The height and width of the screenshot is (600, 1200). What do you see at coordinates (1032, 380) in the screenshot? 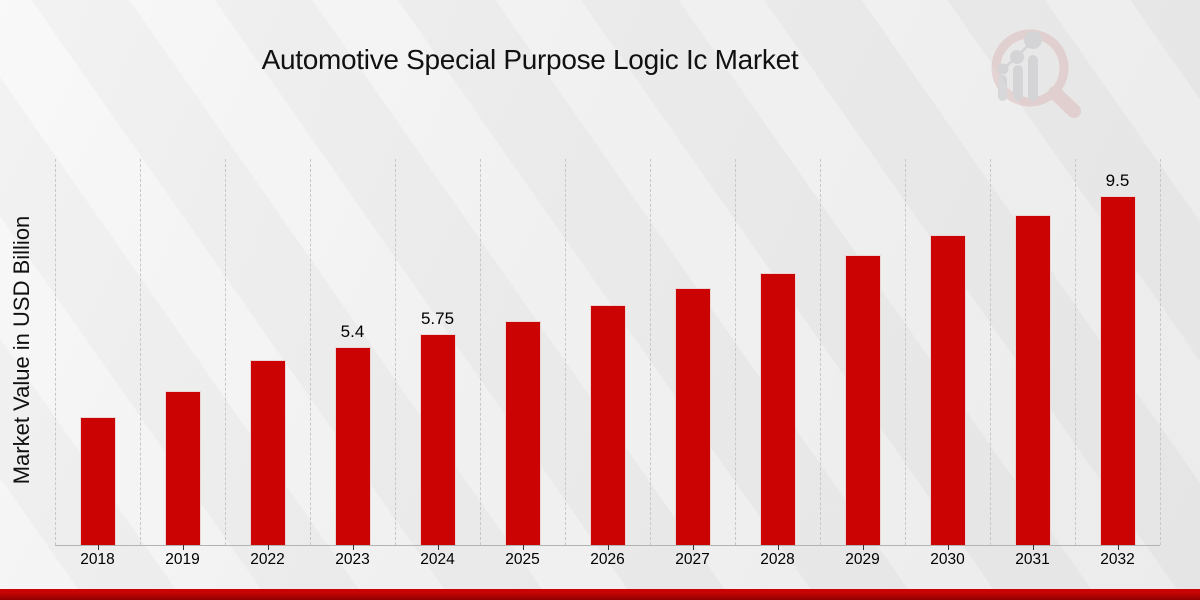
I see `bar-2031` at bounding box center [1032, 380].